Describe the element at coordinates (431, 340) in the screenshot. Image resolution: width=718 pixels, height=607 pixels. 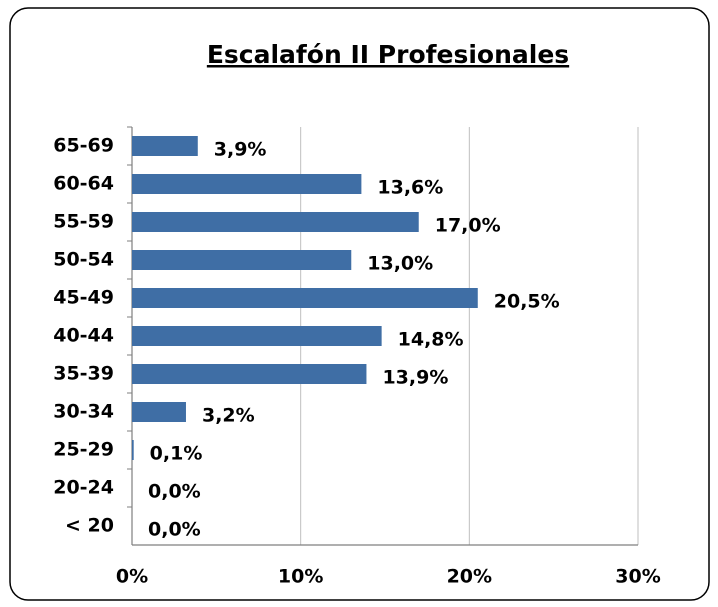
I see `data-label: 14,8%` at that location.